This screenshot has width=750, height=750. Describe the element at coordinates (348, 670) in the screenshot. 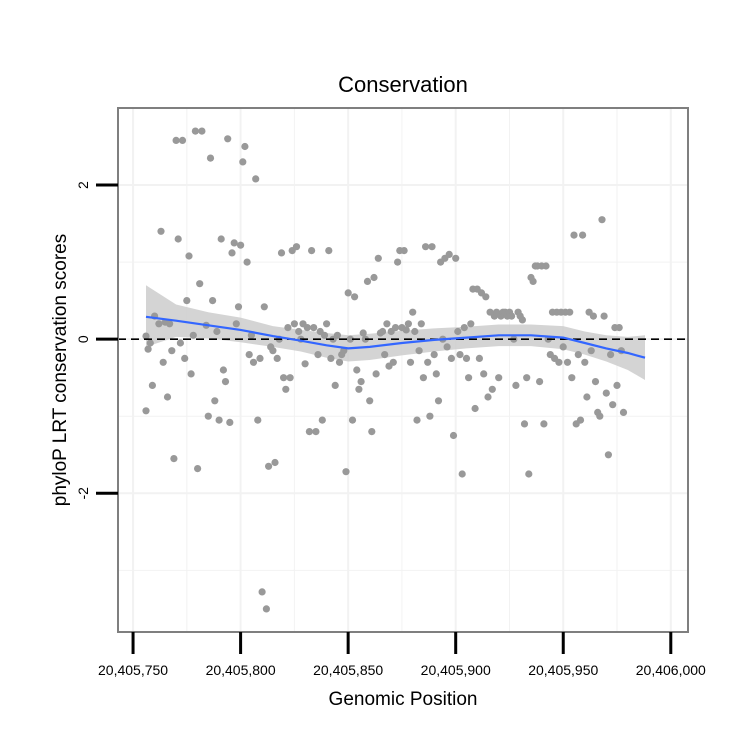

I see `x-tick-label: 20,405,850` at that location.